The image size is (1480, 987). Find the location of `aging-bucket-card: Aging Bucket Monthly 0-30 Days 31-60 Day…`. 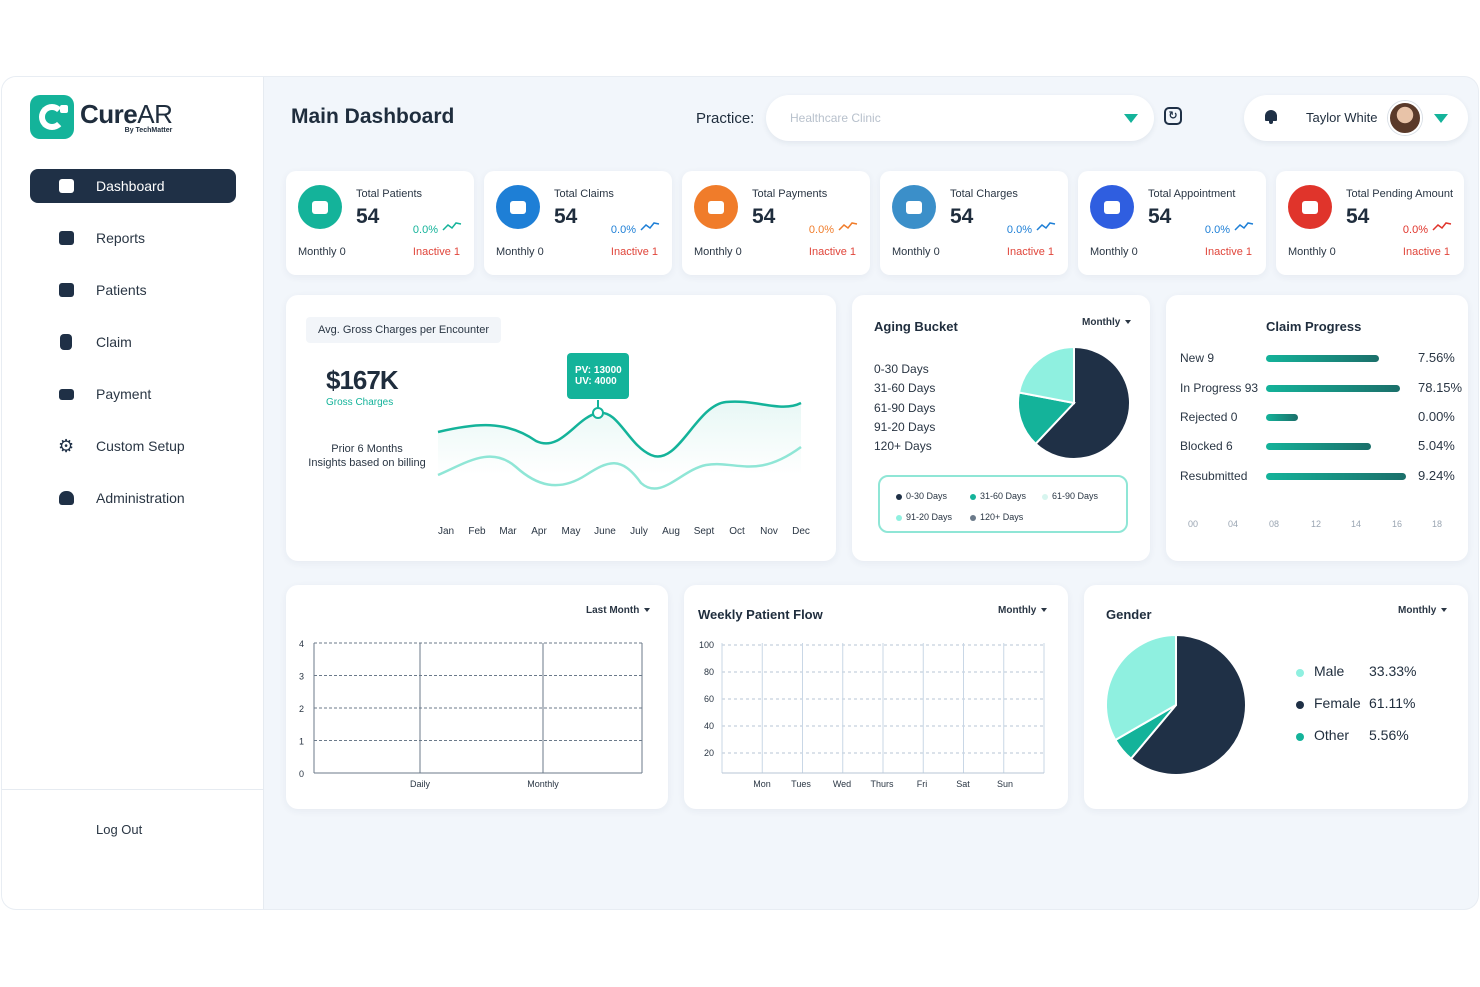

aging-bucket-card: Aging Bucket Monthly 0-30 Days 31-60 Day… is located at coordinates (1001, 428).